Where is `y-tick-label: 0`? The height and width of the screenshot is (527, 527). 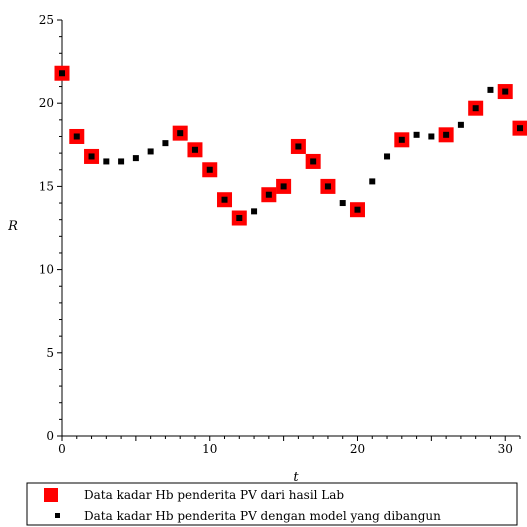
y-tick-label: 0 is located at coordinates (50, 436).